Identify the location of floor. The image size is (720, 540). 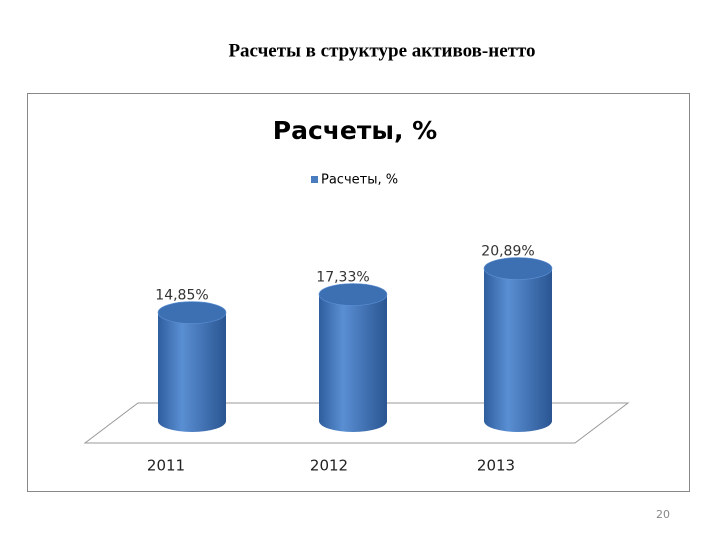
(356, 423).